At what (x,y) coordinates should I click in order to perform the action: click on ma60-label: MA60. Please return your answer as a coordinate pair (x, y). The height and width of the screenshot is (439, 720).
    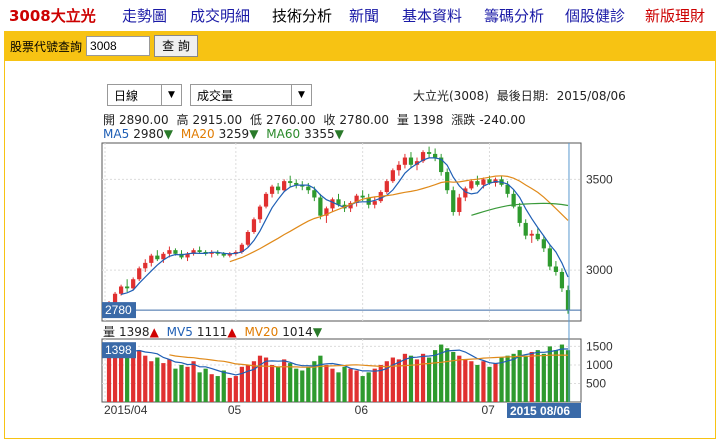
    Looking at the image, I should click on (283, 134).